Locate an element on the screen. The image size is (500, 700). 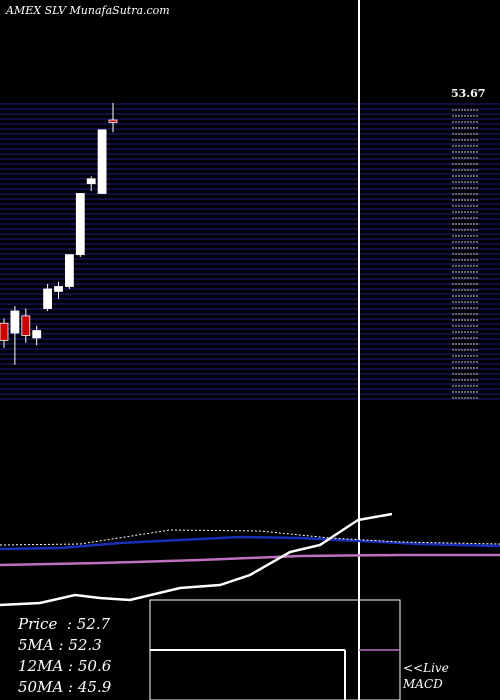
price-value: 52.7 is located at coordinates (93, 624).